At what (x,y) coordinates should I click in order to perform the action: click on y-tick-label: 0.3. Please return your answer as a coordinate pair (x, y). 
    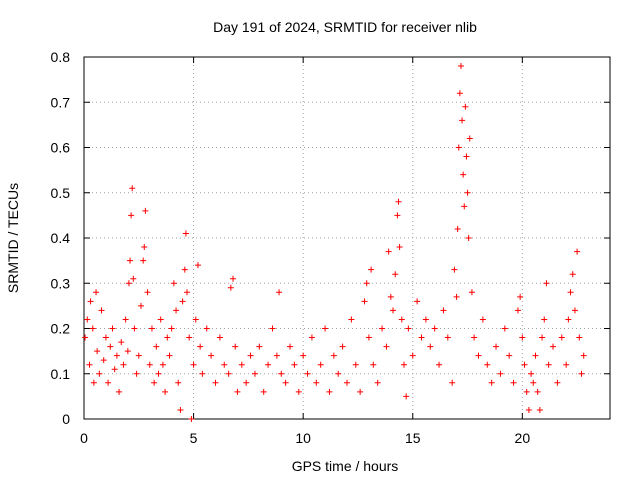
    Looking at the image, I should click on (61, 283).